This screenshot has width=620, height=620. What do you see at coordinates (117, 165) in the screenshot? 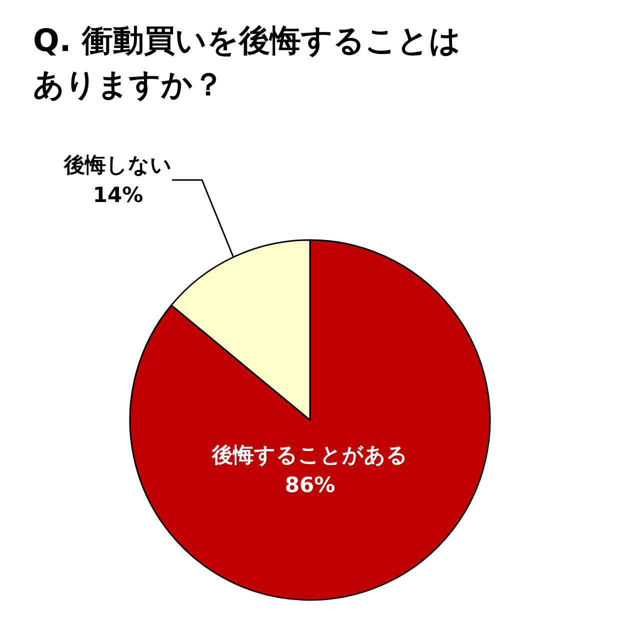
I see `slice-label: 後悔しない` at bounding box center [117, 165].